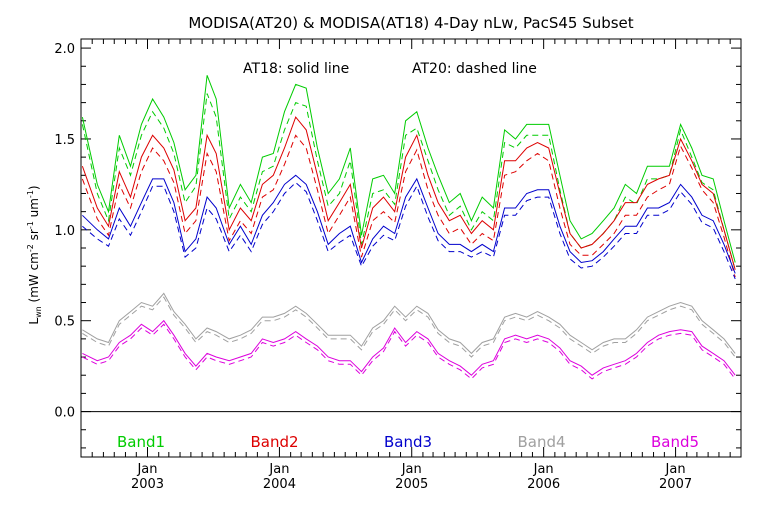 The image size is (768, 512). What do you see at coordinates (409, 351) in the screenshot?
I see `series-line-band5-at20` at bounding box center [409, 351].